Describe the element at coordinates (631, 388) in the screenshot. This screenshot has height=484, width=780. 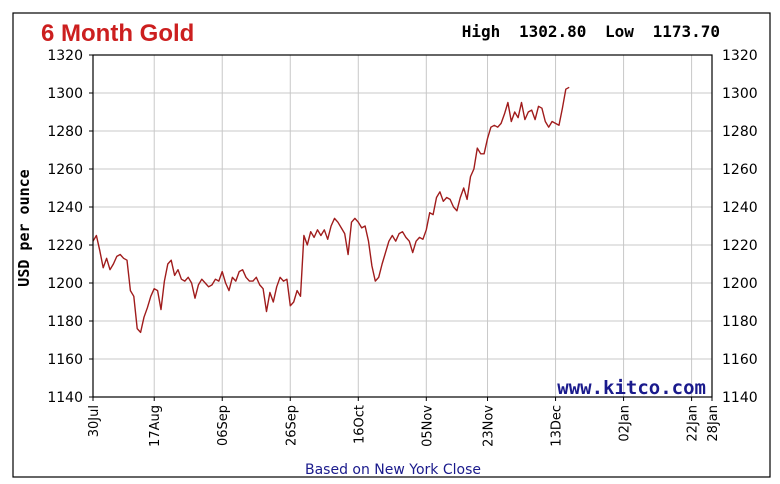
I see `source-watermark: www.kitco.com` at that location.